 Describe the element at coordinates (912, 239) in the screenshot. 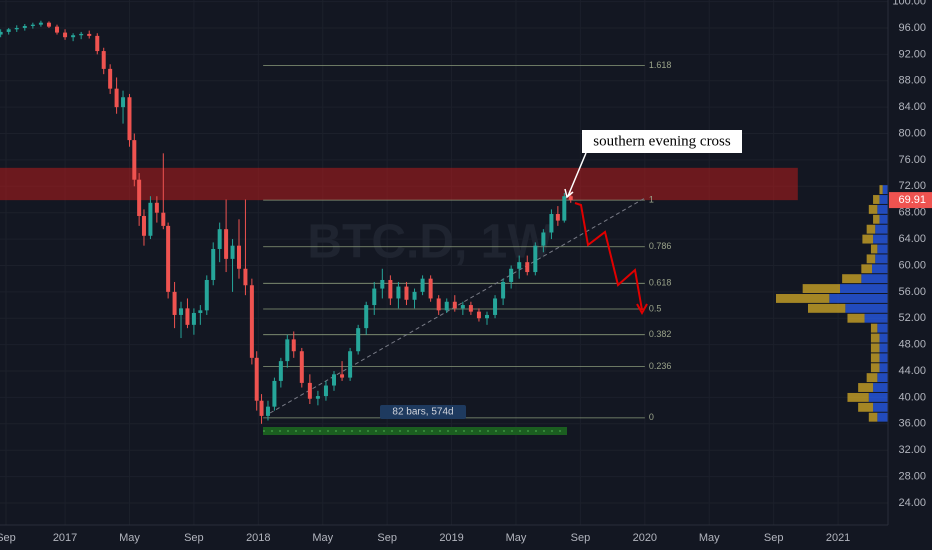

I see `y-tick-label: 64.00` at that location.